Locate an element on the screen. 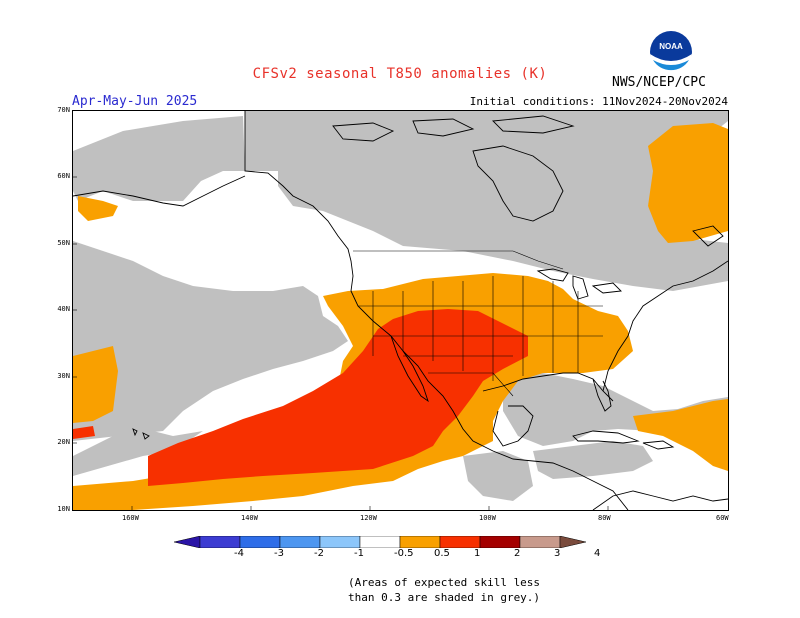 The width and height of the screenshot is (800, 618). lon-label-160w: 160W is located at coordinates (130, 518).